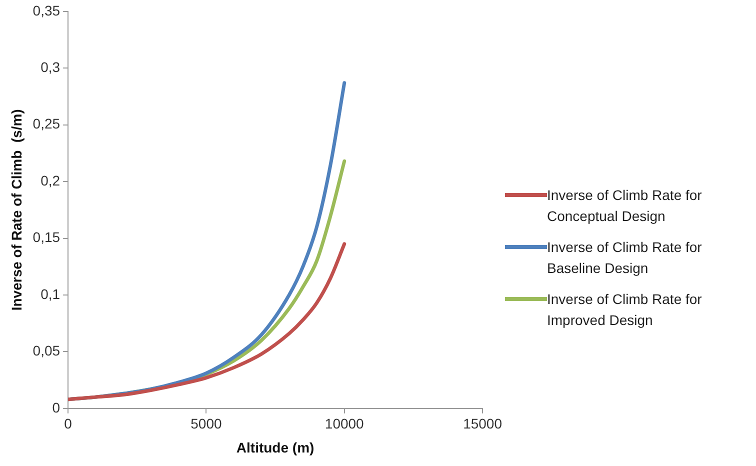  I want to click on y-tick-label: 0,15, so click(46, 237).